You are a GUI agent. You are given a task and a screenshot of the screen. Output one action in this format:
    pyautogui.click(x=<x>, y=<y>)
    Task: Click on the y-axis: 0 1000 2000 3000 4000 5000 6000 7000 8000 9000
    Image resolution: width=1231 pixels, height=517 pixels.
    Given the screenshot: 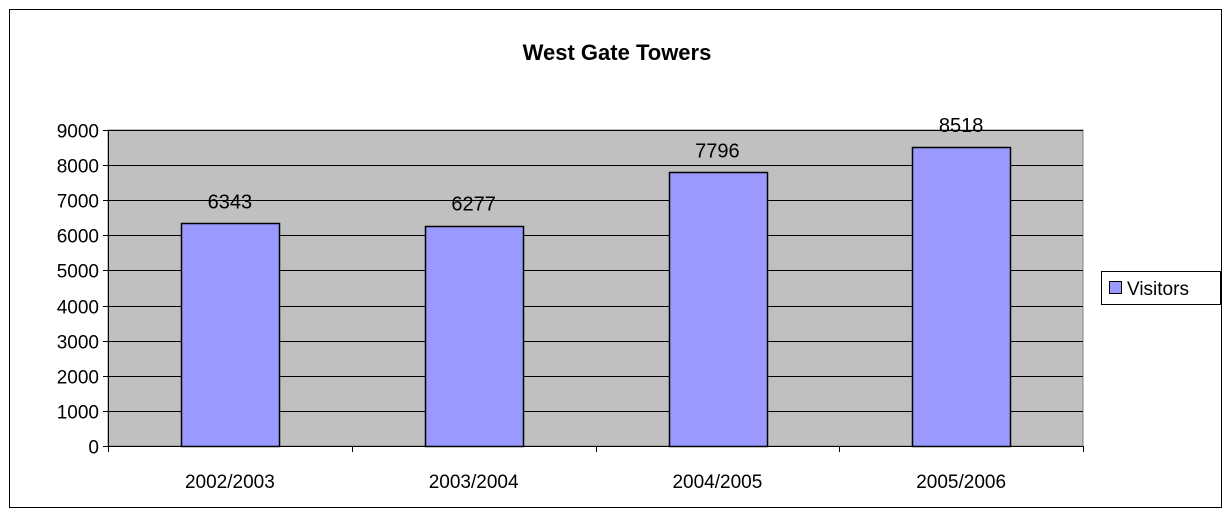 What is the action you would take?
    pyautogui.click(x=83, y=290)
    